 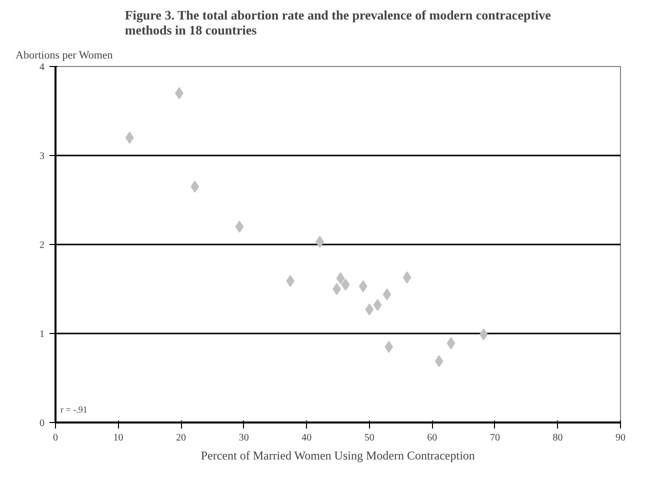 What do you see at coordinates (42, 423) in the screenshot?
I see `y-tick-label: 0` at bounding box center [42, 423].